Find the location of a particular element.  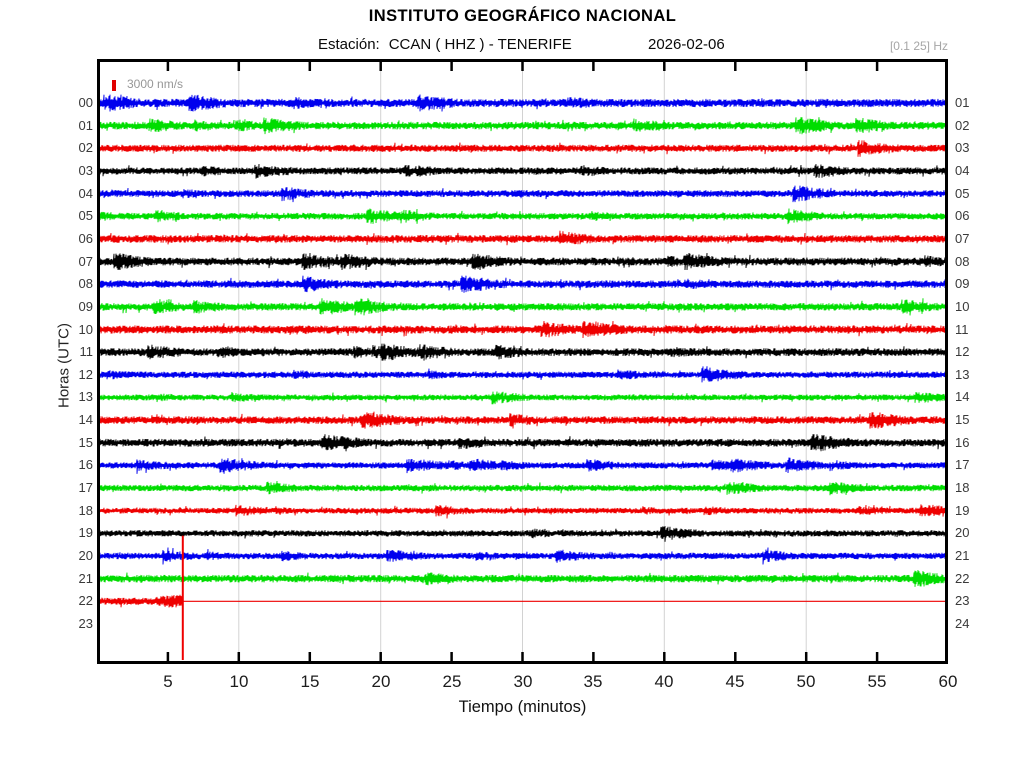

date-label: 2026-02-06 is located at coordinates (686, 44).